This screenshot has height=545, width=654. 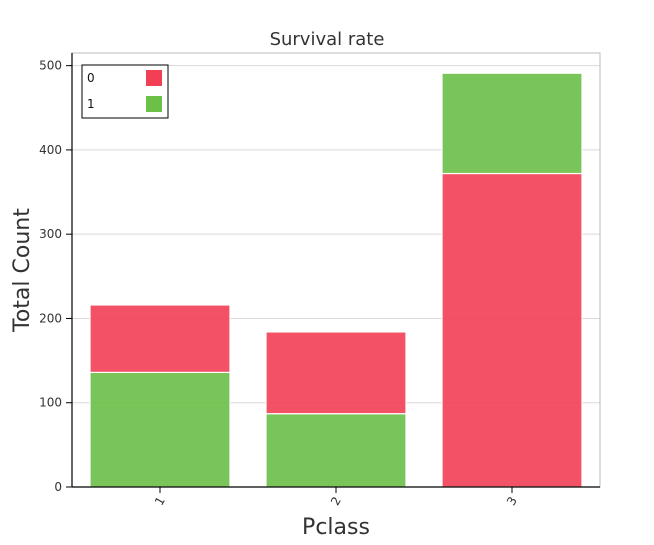 I want to click on legend-label: 1, so click(x=91, y=104).